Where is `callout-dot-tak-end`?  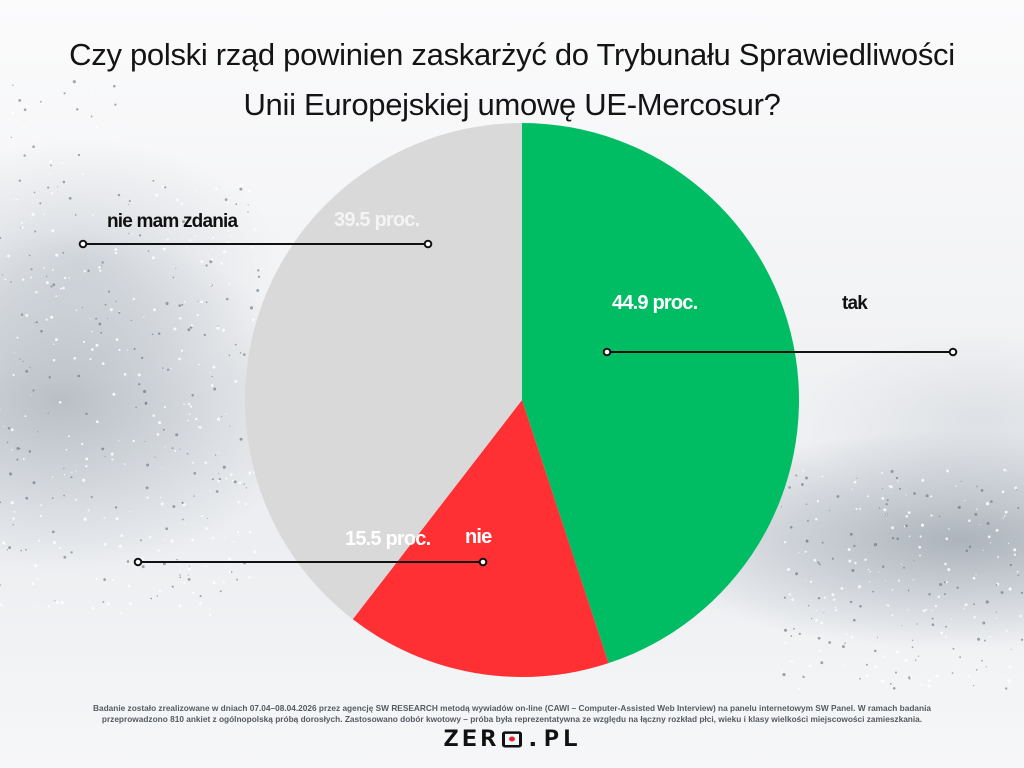
callout-dot-tak-end is located at coordinates (953, 352).